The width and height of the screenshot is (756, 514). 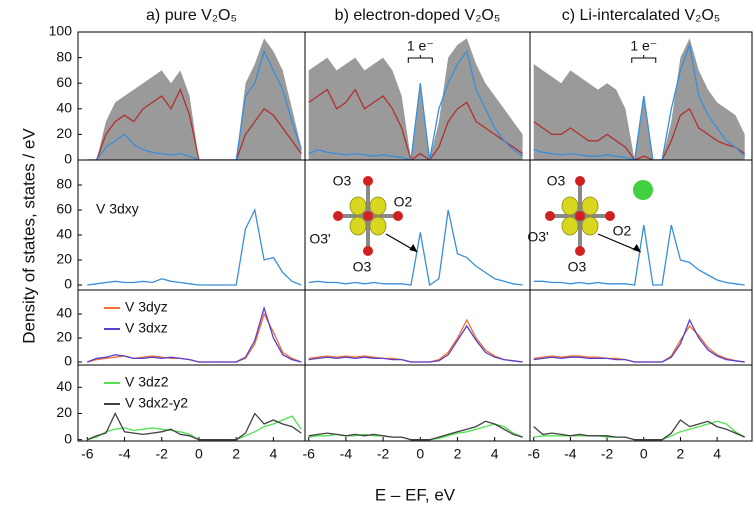 What do you see at coordinates (643, 190) in the screenshot?
I see `lithium` at bounding box center [643, 190].